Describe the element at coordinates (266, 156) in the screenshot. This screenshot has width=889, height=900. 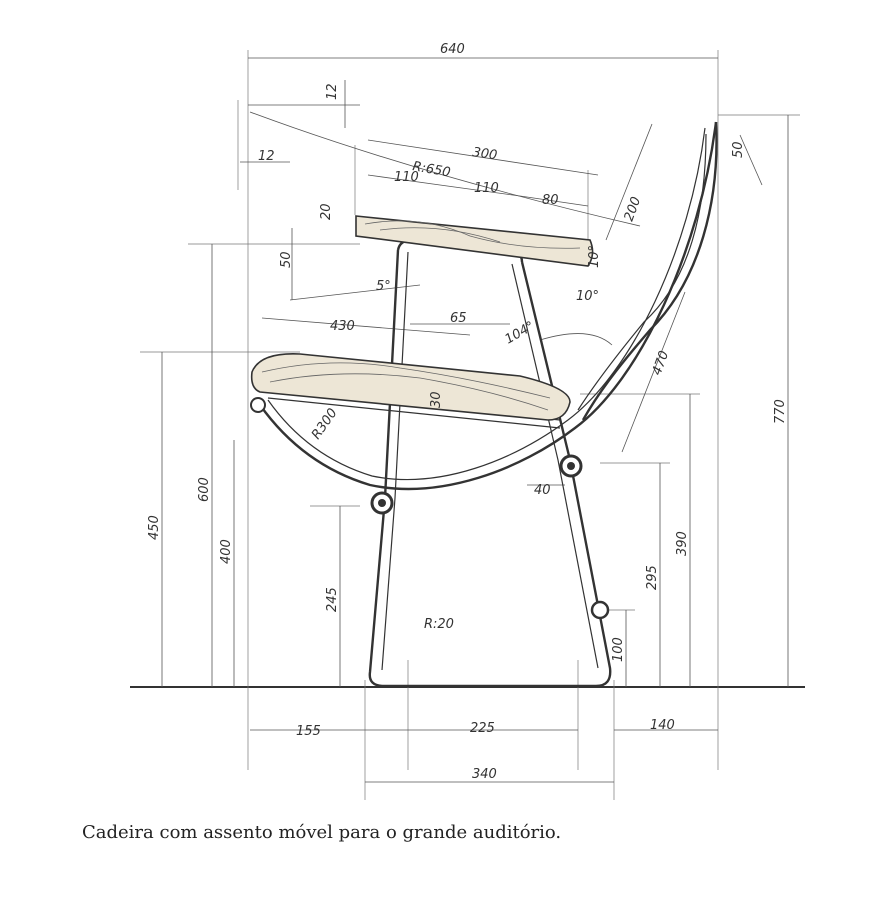
I see `dim-left-offset: 12` at that location.